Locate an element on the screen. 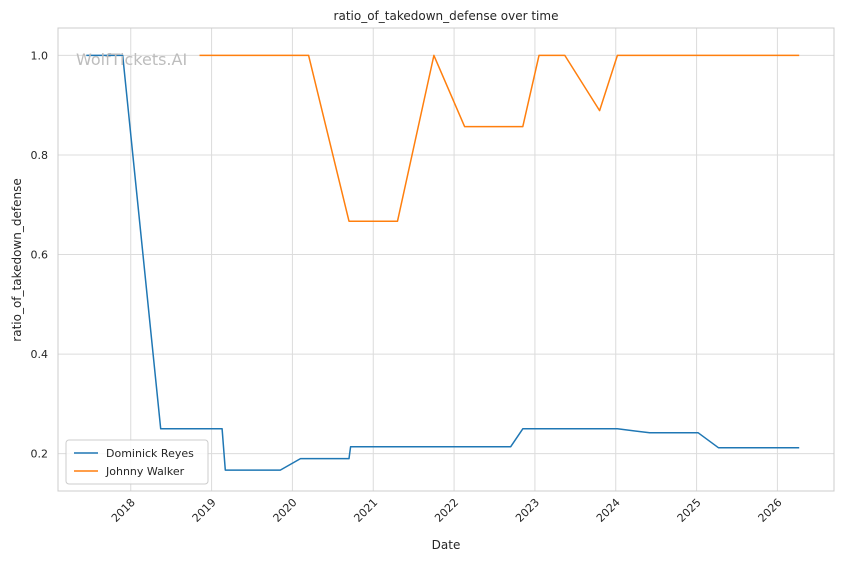  y-tick-label: 0.6 is located at coordinates (40, 255).